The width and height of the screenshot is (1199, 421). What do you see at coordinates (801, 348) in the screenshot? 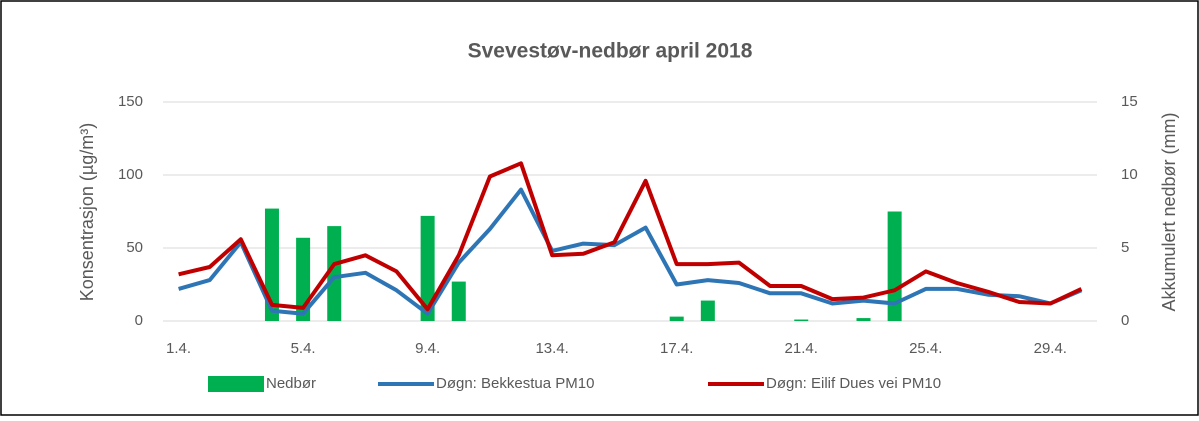
I see `x-tick-label: 21.4.` at bounding box center [801, 348].